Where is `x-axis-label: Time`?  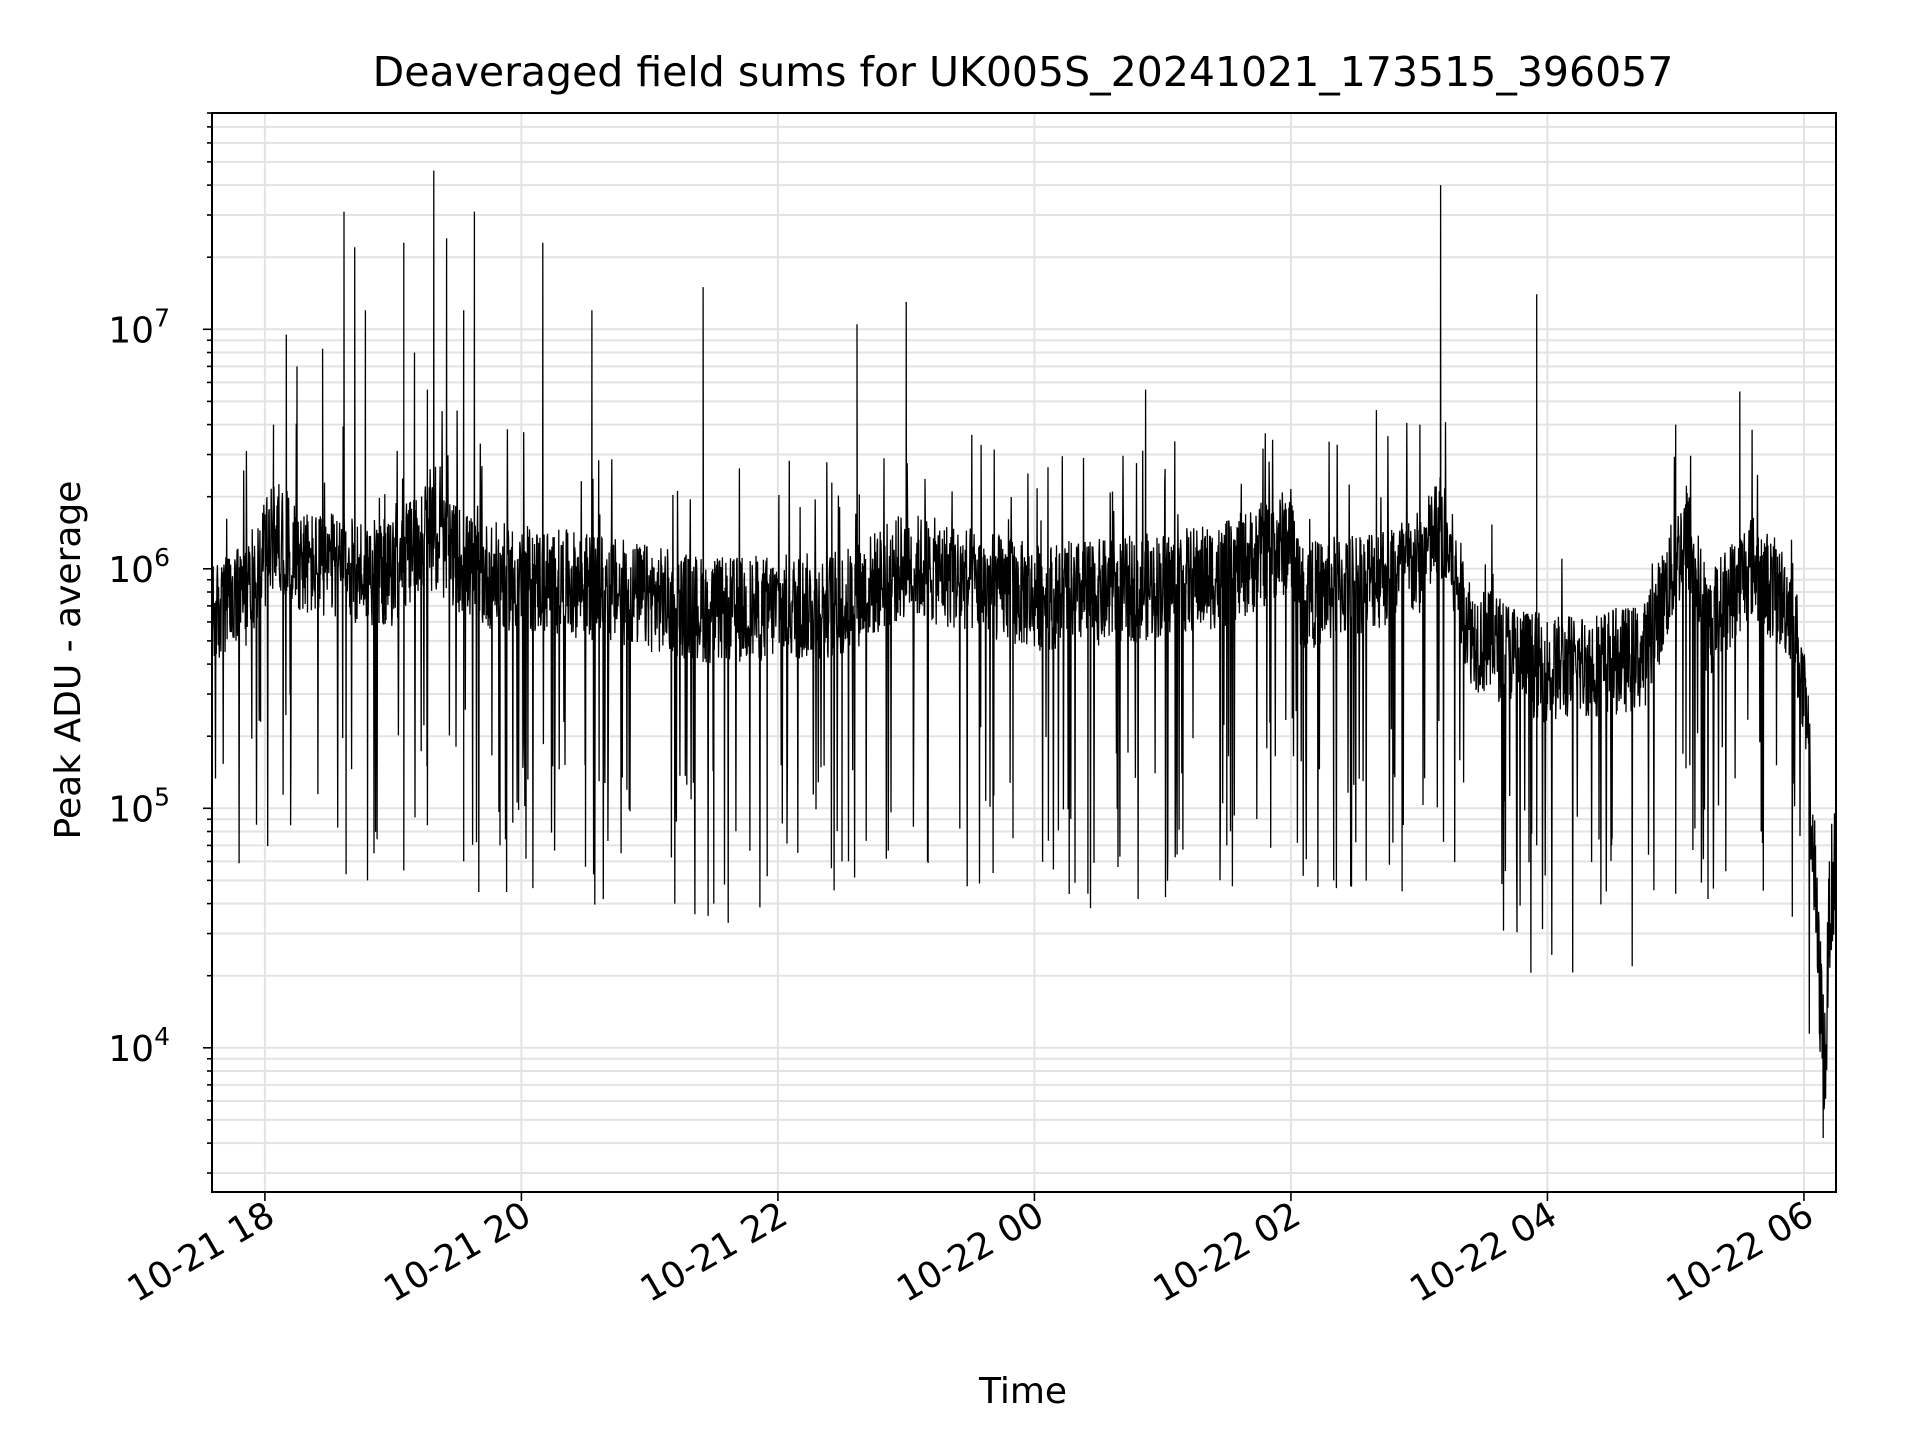
x-axis-label: Time is located at coordinates (1022, 1391).